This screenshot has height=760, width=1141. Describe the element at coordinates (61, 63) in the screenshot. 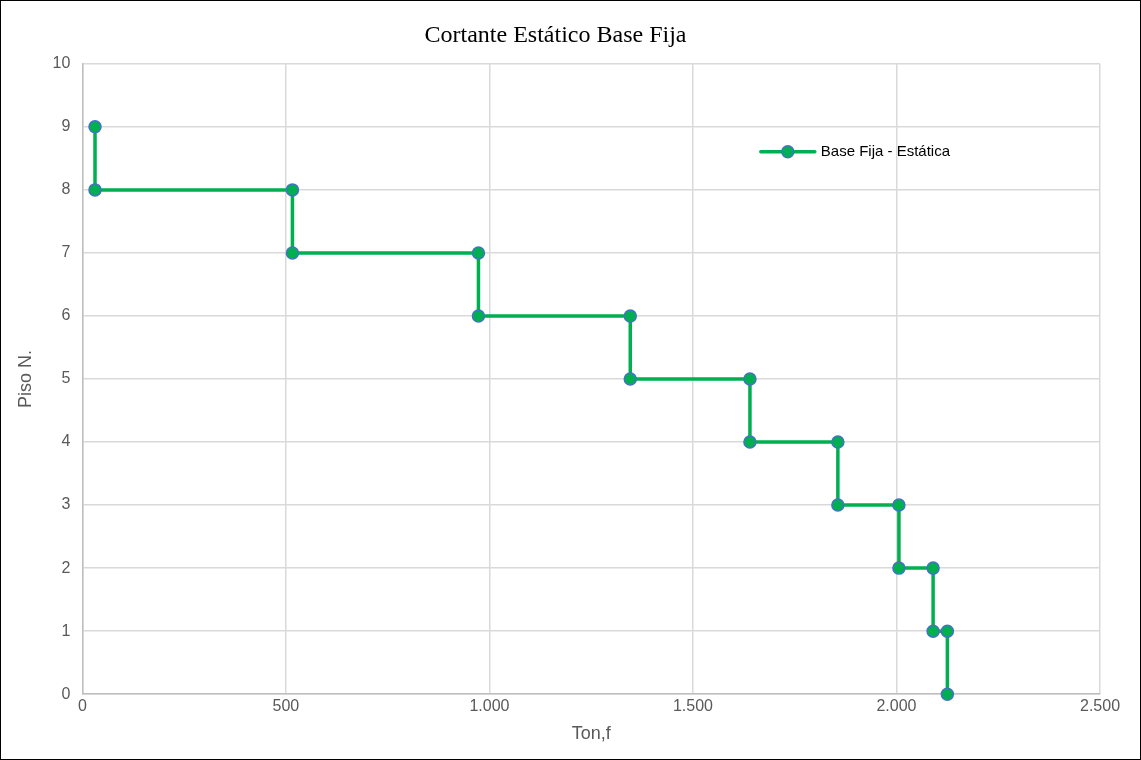

I see `y-tick-label: 10` at that location.